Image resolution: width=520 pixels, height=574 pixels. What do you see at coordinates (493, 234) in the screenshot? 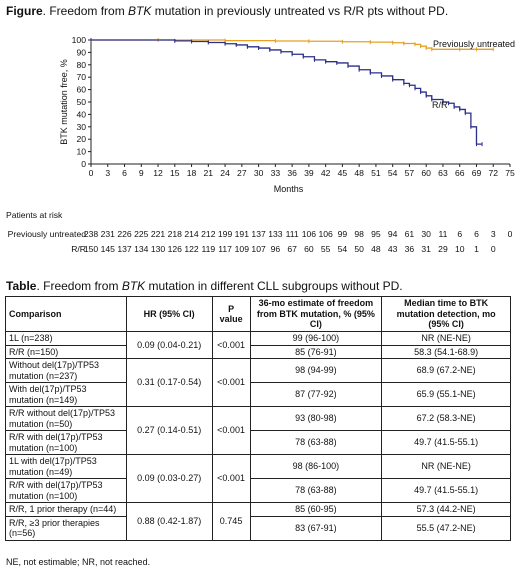
I see `risk-count: 3` at bounding box center [493, 234].